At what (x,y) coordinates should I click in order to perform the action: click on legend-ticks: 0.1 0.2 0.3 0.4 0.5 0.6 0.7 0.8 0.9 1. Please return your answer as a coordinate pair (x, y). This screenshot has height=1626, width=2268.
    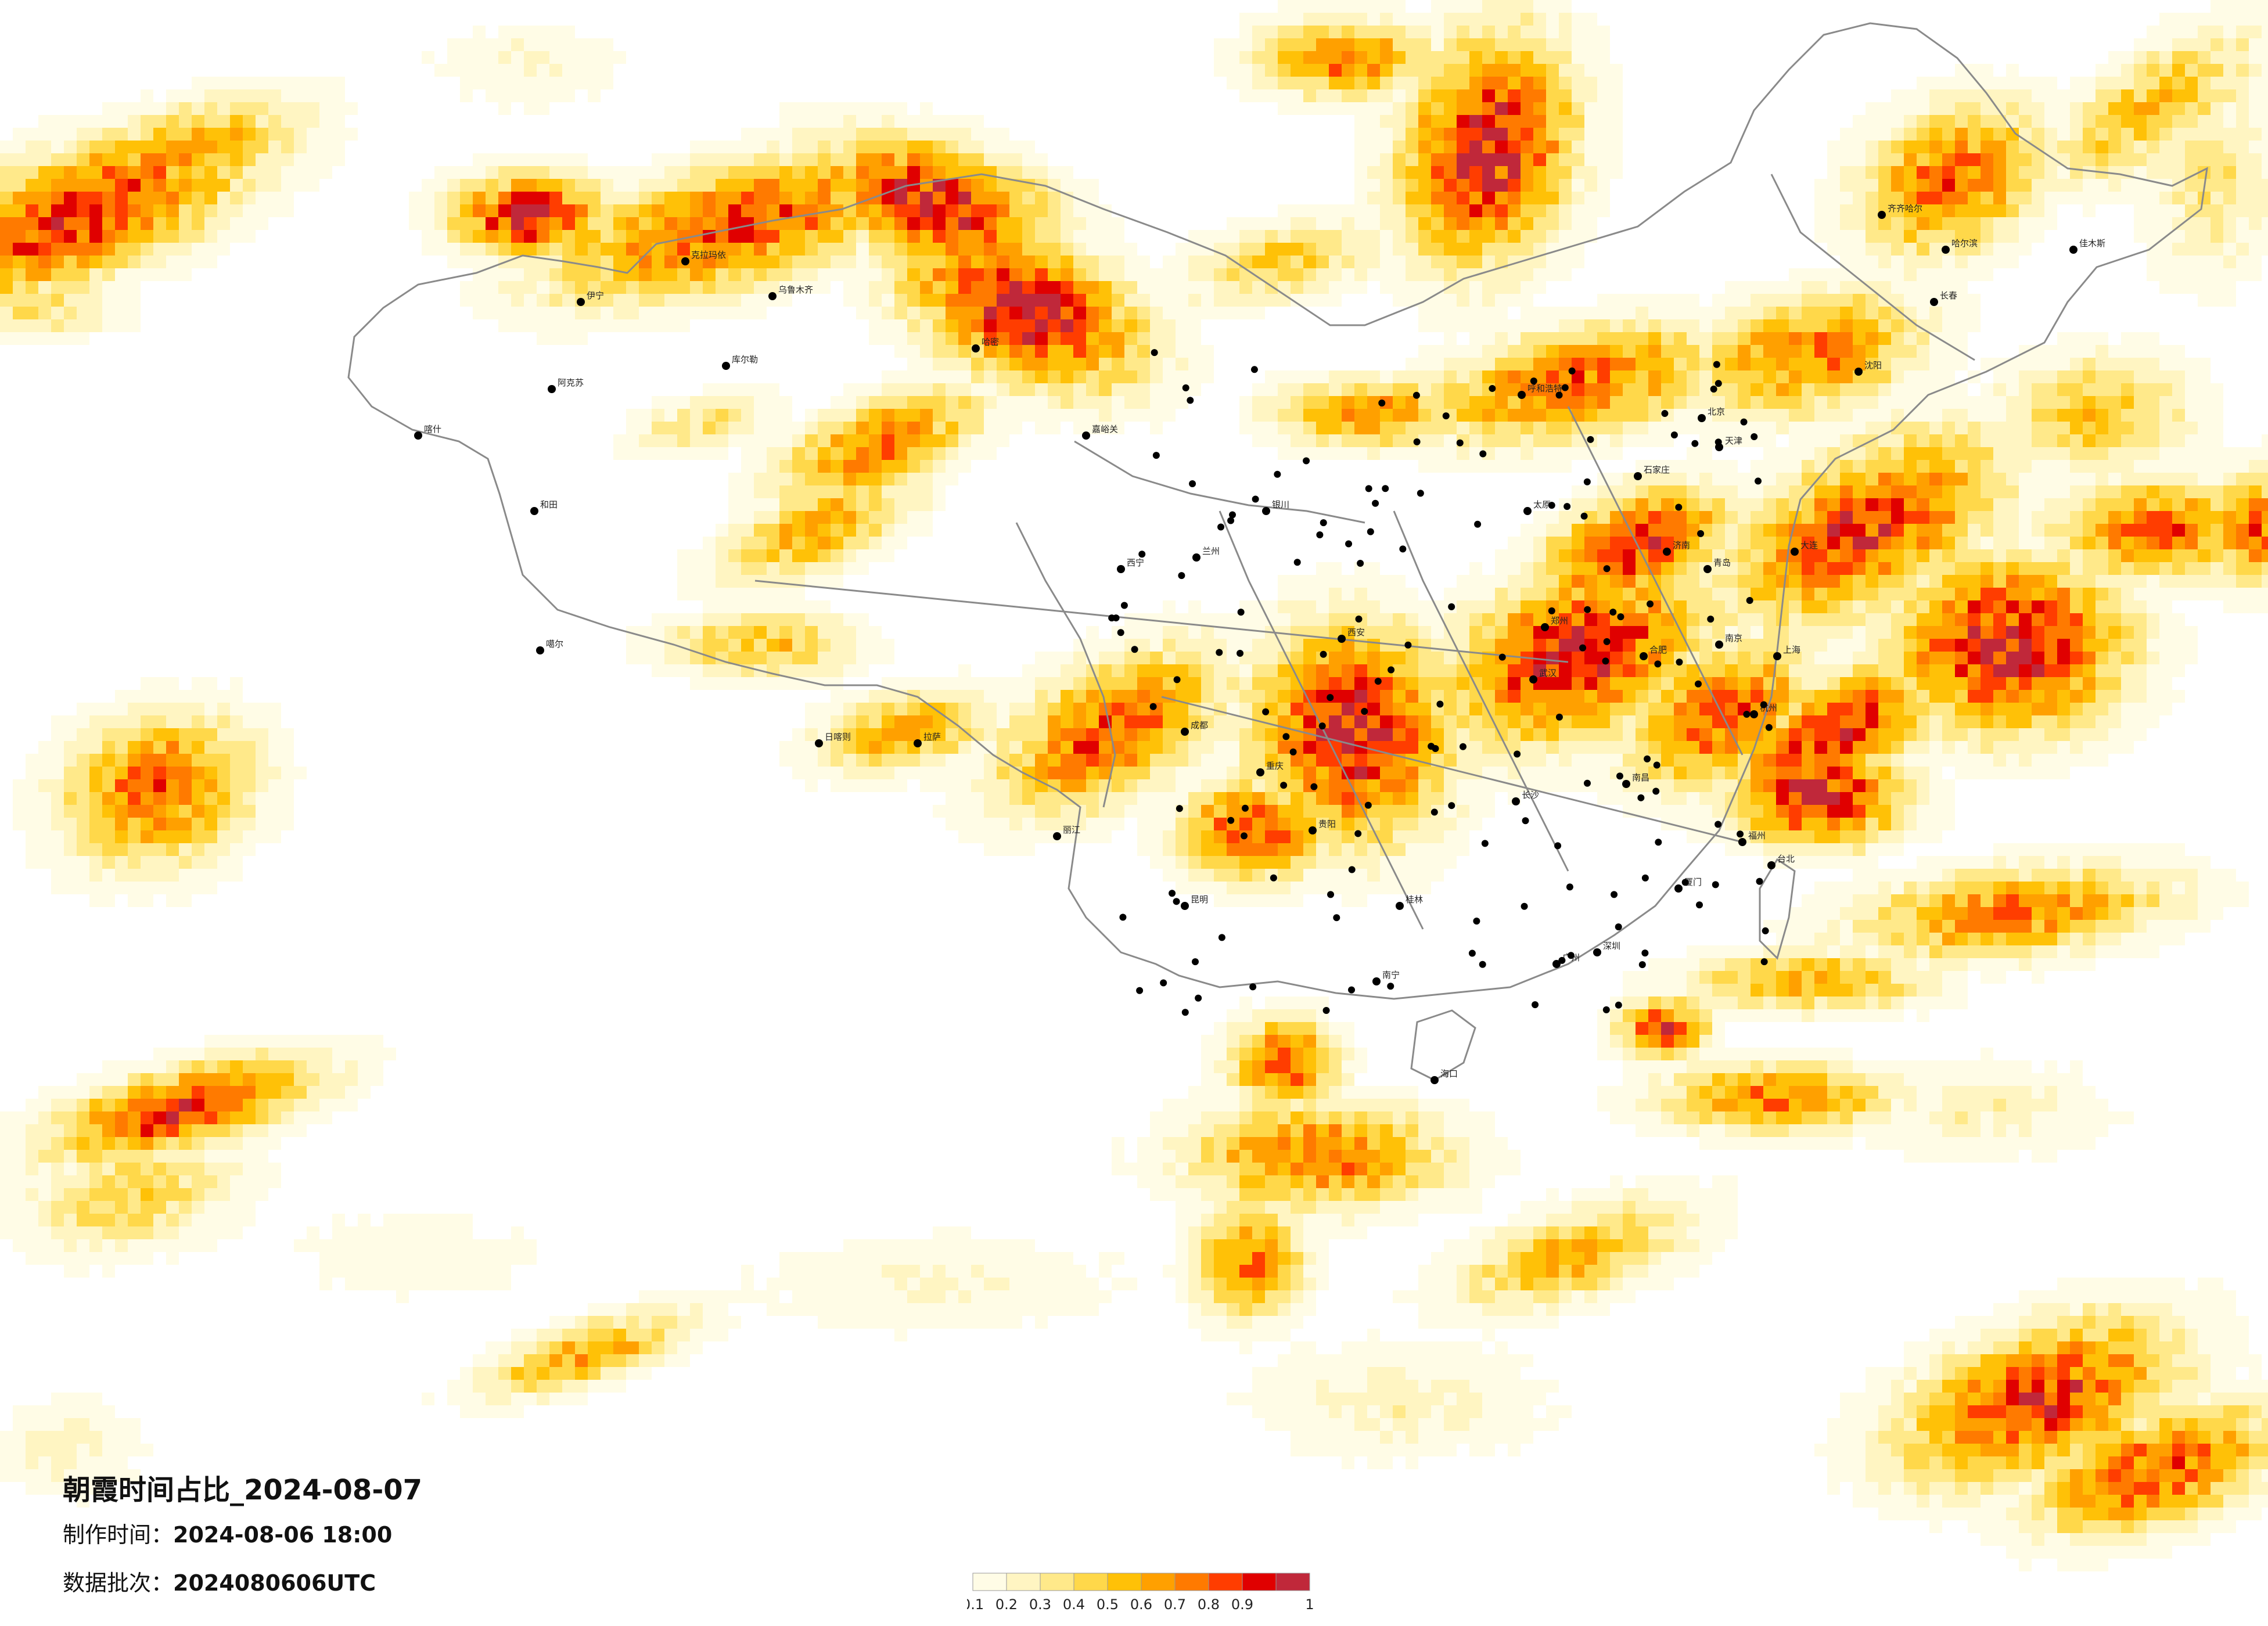
    Looking at the image, I should click on (1140, 1604).